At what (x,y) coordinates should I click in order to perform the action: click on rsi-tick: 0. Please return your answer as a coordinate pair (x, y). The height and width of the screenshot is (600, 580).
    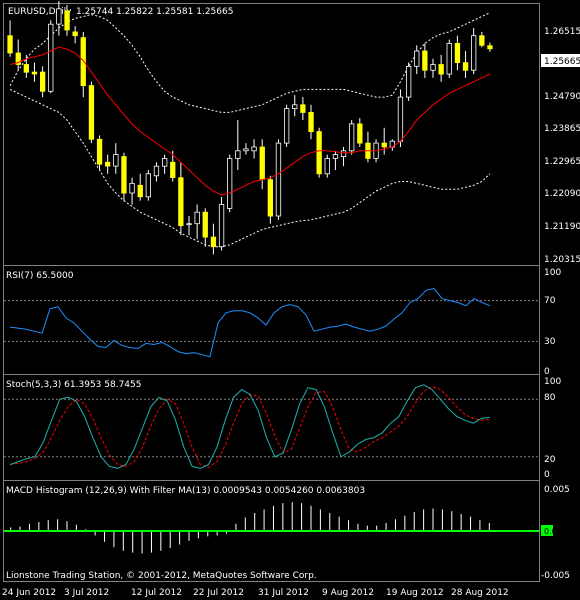
    Looking at the image, I should click on (547, 372).